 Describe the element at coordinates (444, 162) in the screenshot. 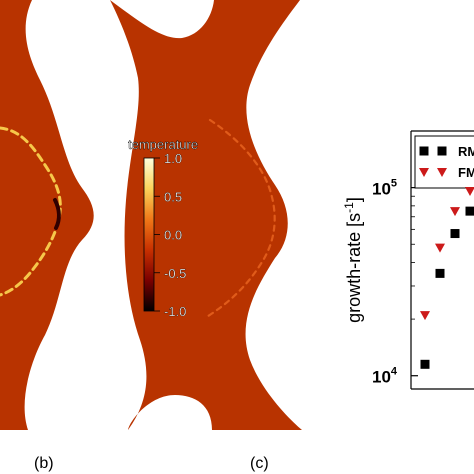

I see `legend-box` at that location.